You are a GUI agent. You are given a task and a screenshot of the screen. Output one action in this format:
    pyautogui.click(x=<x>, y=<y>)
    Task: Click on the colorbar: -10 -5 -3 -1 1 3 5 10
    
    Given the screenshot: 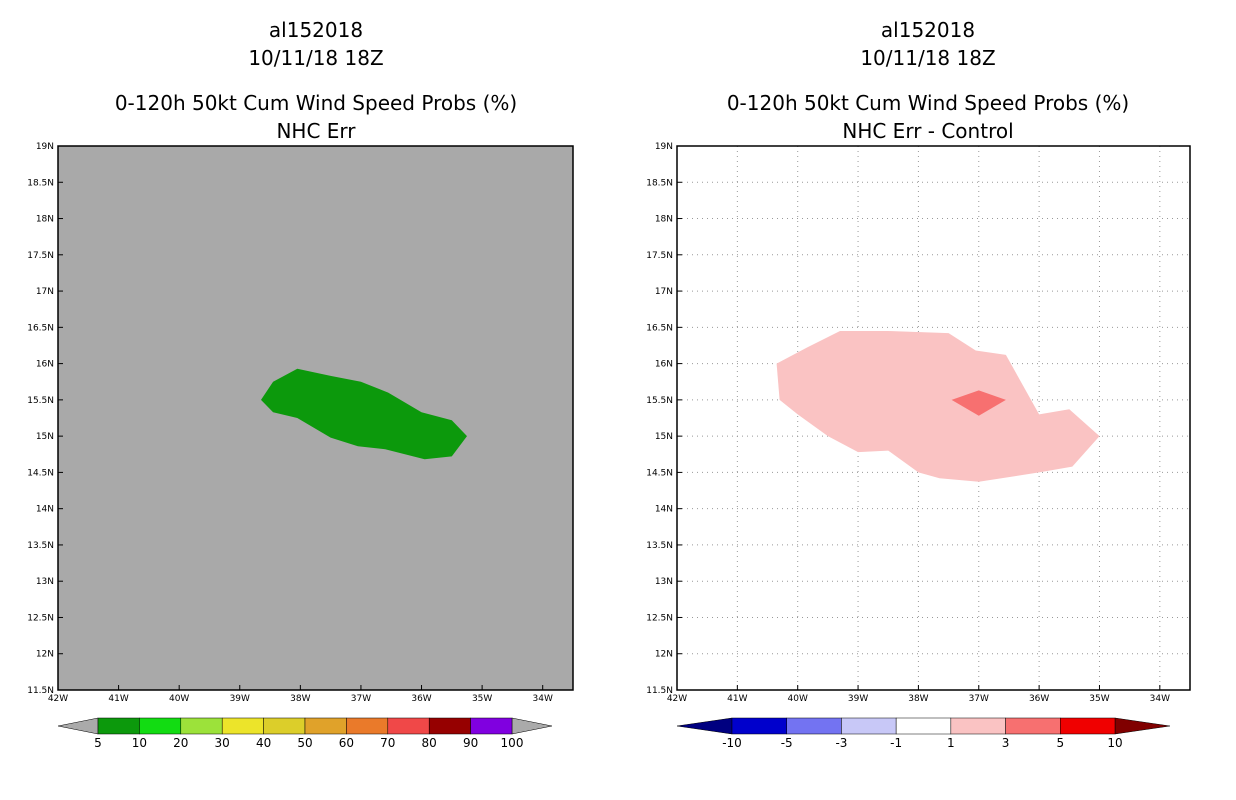 What is the action you would take?
    pyautogui.click(x=923, y=733)
    